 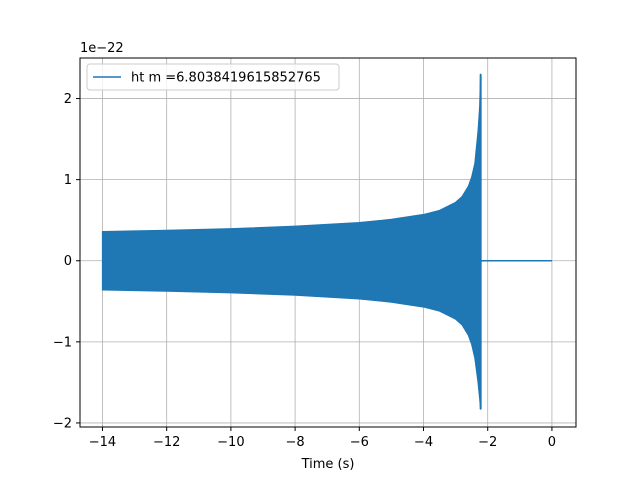 I want to click on x-tick-label: 0, so click(x=552, y=442).